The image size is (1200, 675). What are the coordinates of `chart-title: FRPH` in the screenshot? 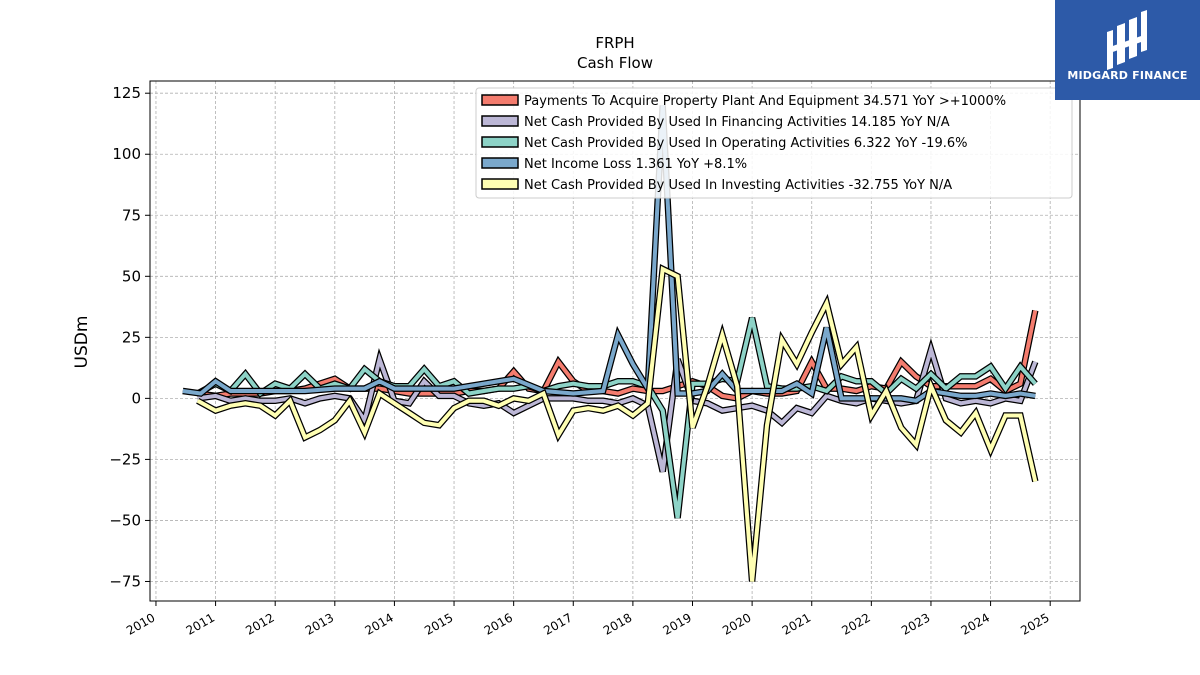 It's located at (614, 43).